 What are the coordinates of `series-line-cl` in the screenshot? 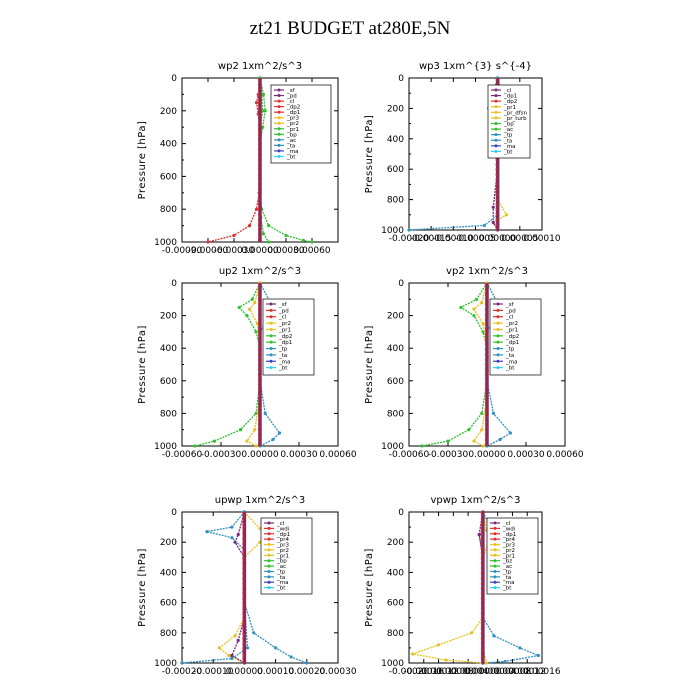 It's located at (481, 587).